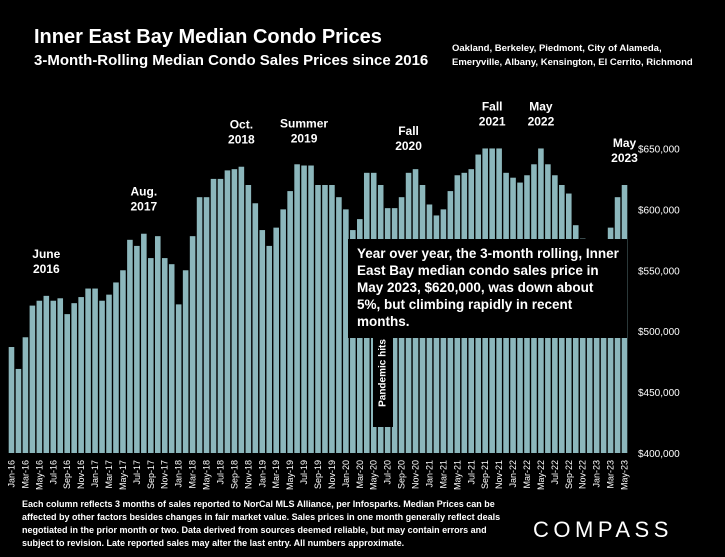  What do you see at coordinates (25, 474) in the screenshot?
I see `x-tick-label: Mar-16` at bounding box center [25, 474].